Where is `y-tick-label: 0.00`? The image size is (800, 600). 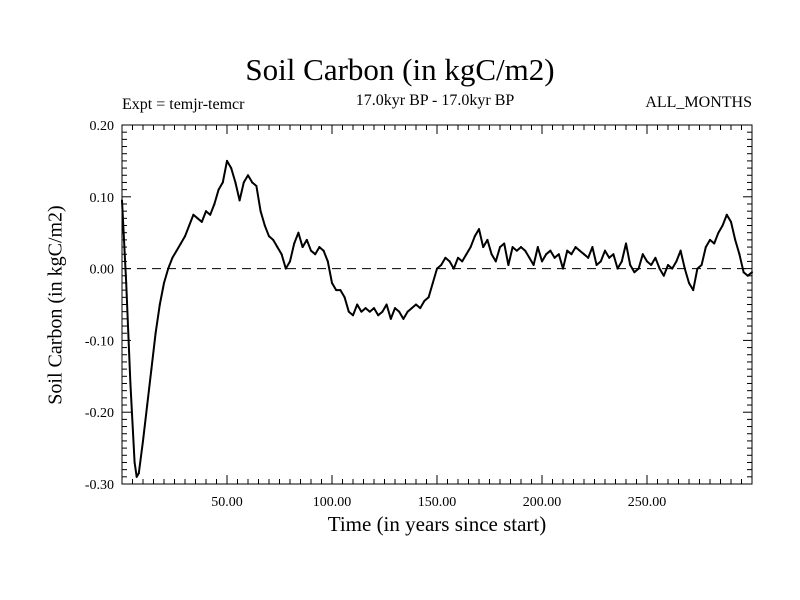
y-tick-label: 0.00 is located at coordinates (102, 270).